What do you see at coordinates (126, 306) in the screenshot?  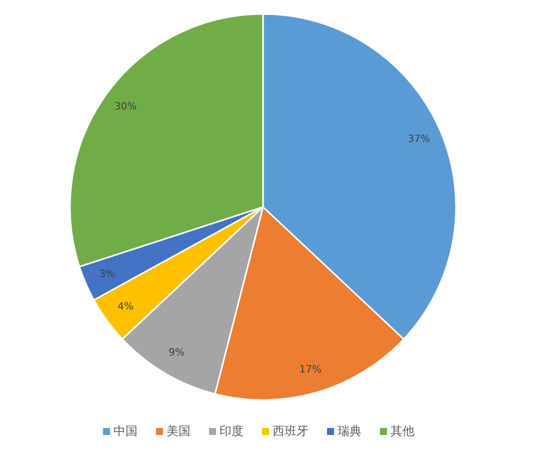 I see `data-label: 4%` at bounding box center [126, 306].